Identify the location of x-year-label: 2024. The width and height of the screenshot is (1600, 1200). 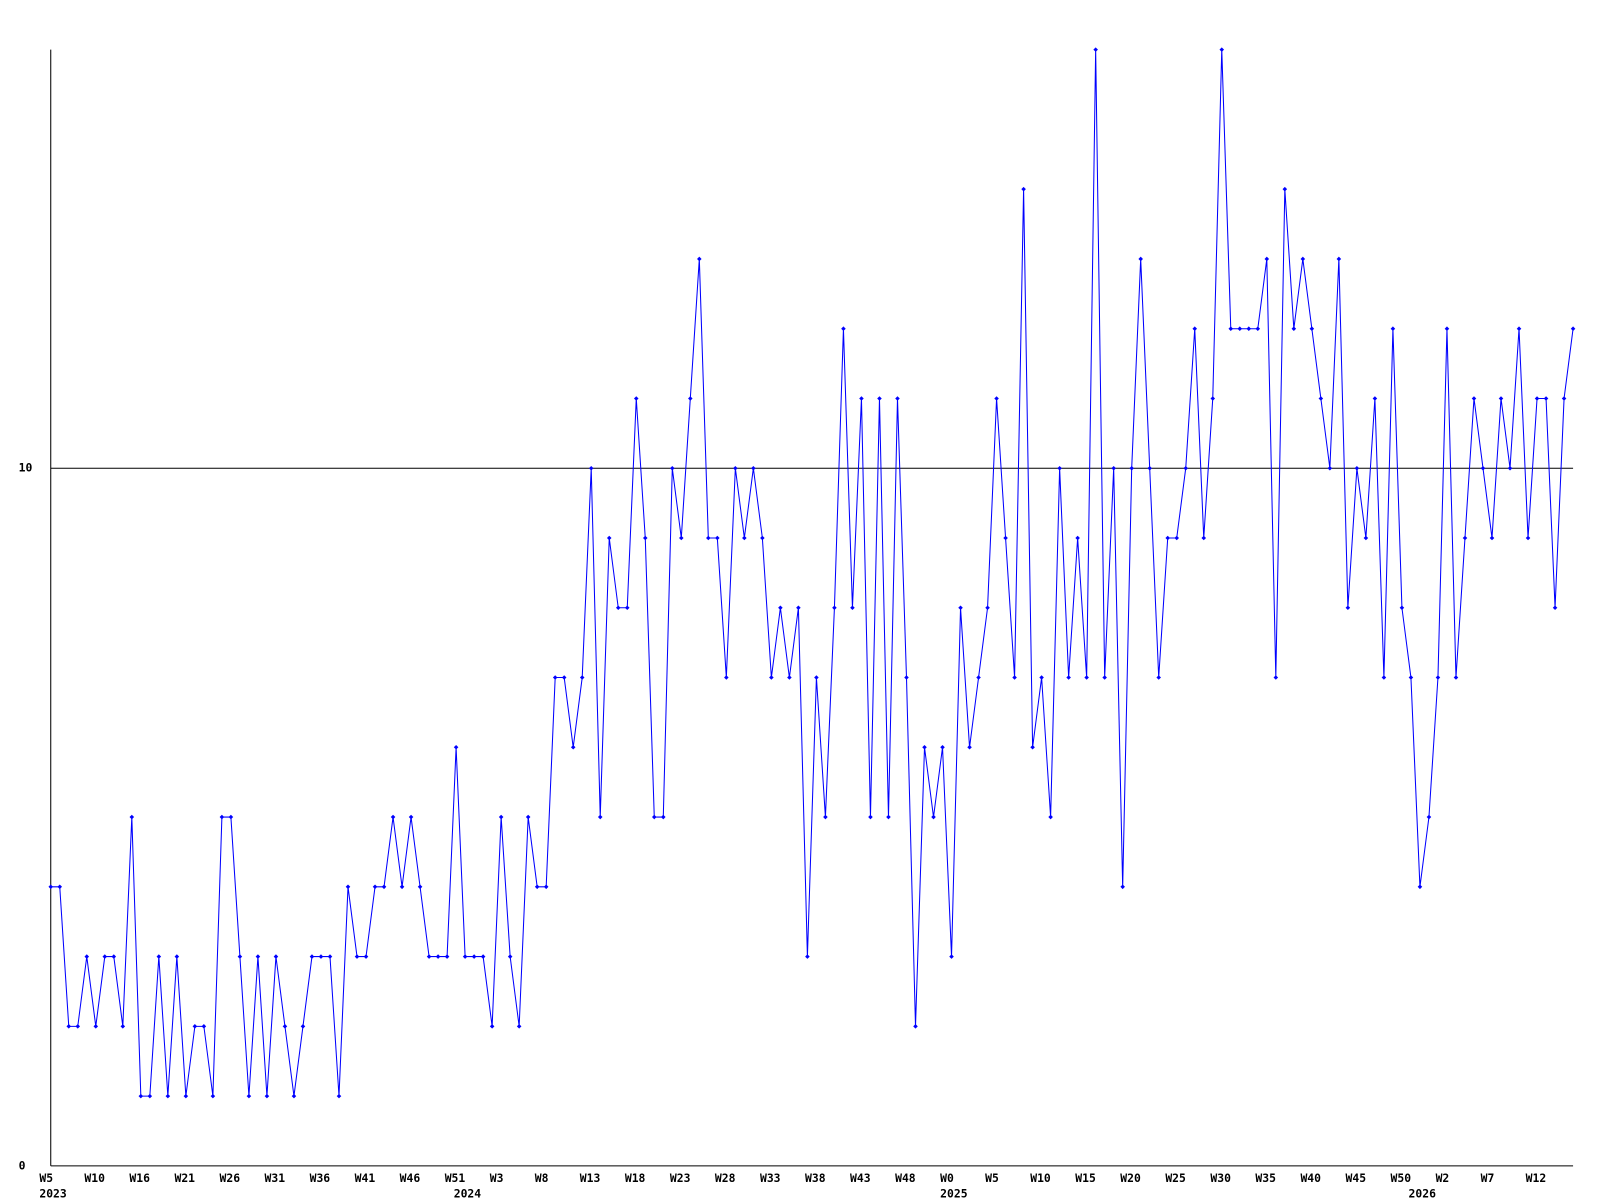
(468, 1193).